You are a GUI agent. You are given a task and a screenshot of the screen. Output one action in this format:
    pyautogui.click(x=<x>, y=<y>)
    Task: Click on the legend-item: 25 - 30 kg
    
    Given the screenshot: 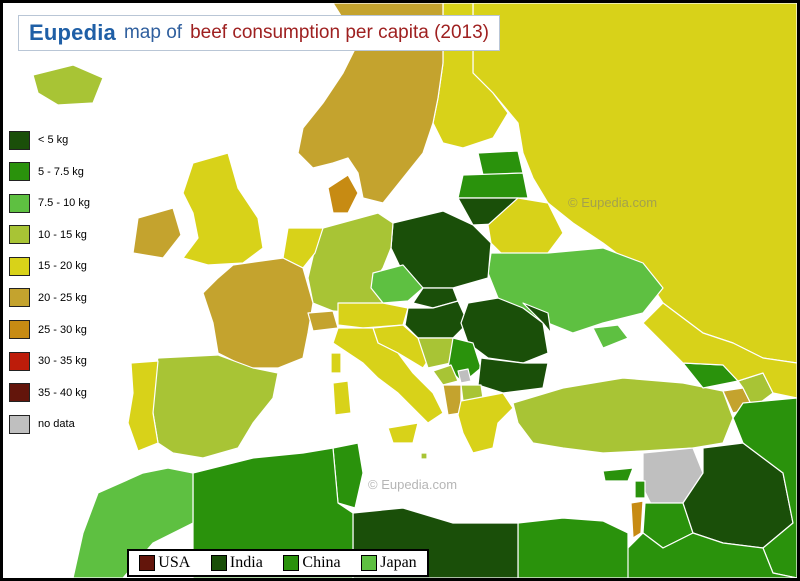 What is the action you would take?
    pyautogui.click(x=59, y=330)
    